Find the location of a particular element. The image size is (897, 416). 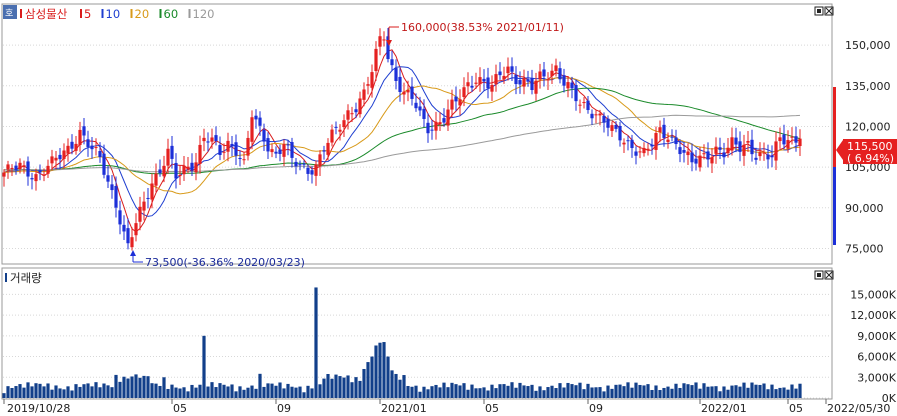

restore-icon is located at coordinates (819, 11).